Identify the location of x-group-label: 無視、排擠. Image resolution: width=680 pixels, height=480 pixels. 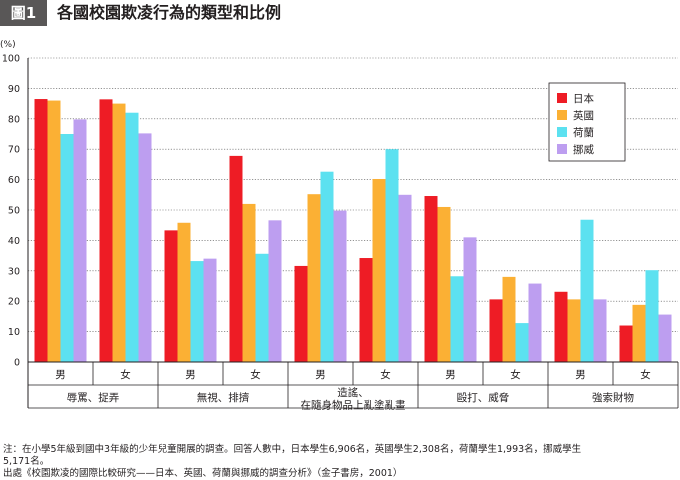
(223, 397).